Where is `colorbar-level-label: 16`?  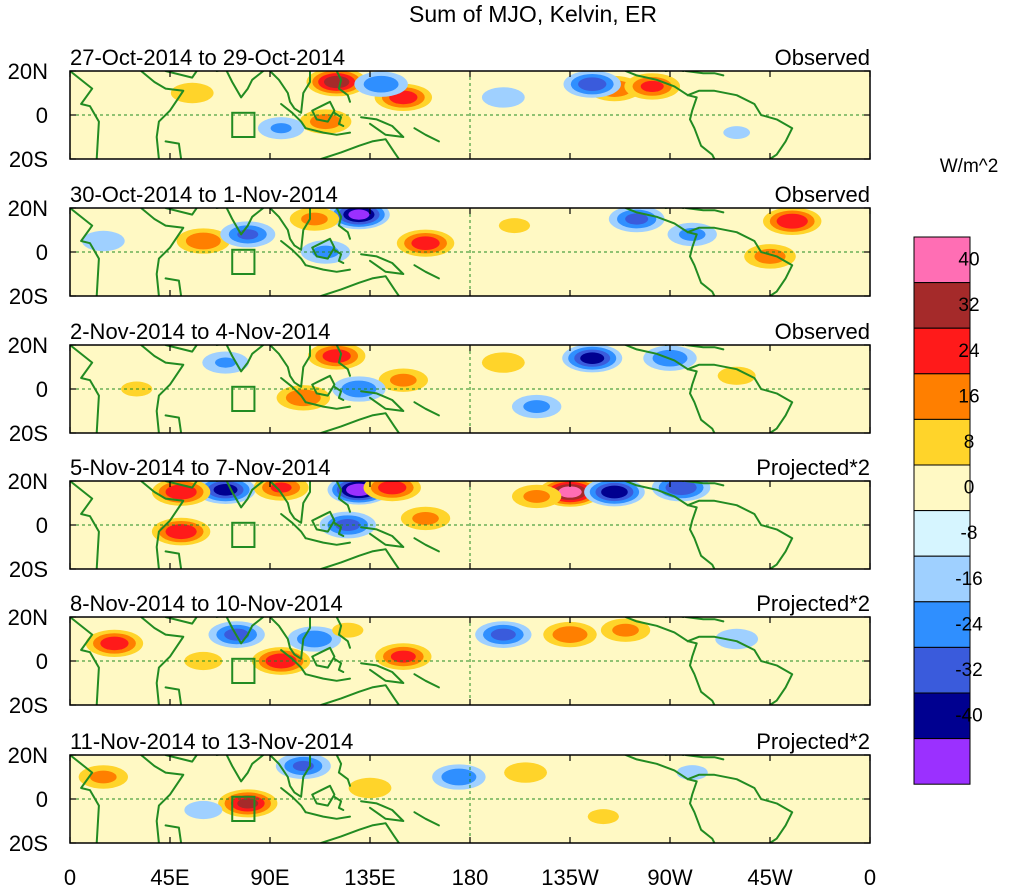
colorbar-level-label: 16 is located at coordinates (968, 396).